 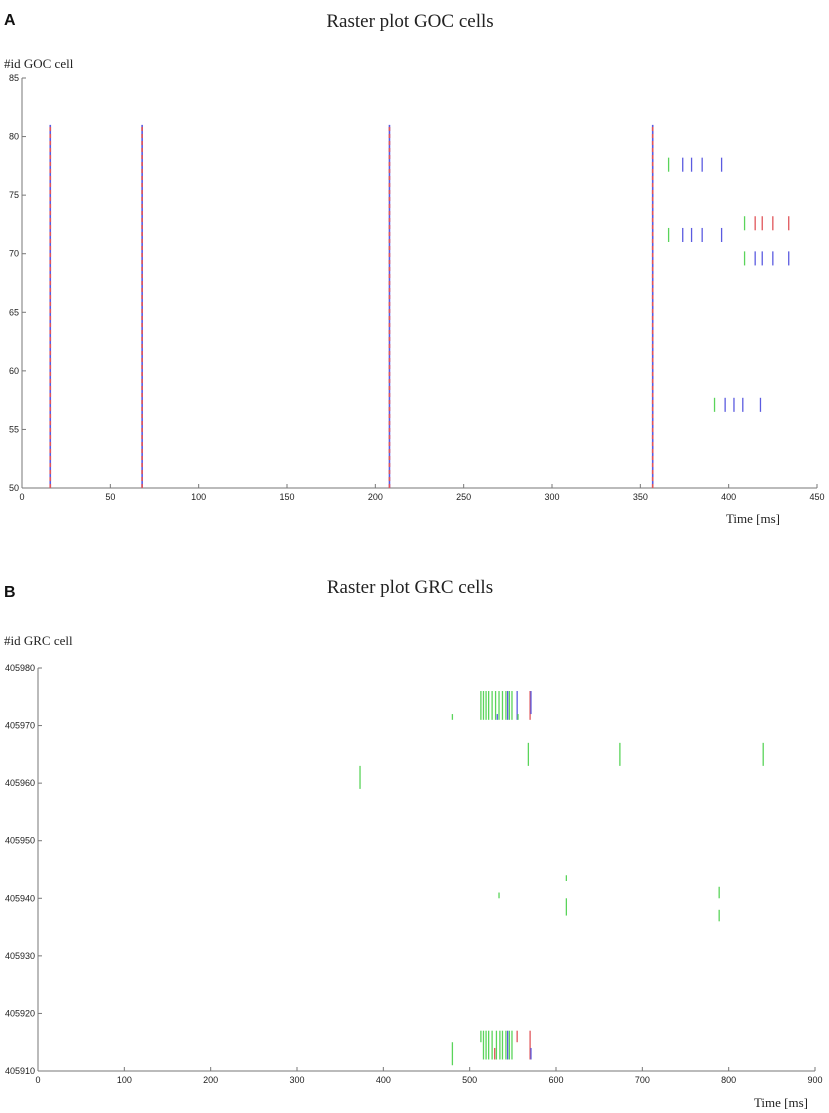 What do you see at coordinates (38, 640) in the screenshot?
I see `panel-b-ylabel: #id GRC cell` at bounding box center [38, 640].